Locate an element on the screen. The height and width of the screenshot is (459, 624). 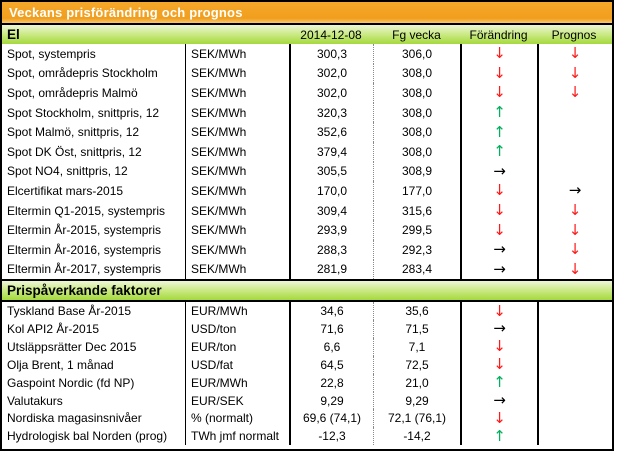
previous-week-value: 283,4 is located at coordinates (416, 269).